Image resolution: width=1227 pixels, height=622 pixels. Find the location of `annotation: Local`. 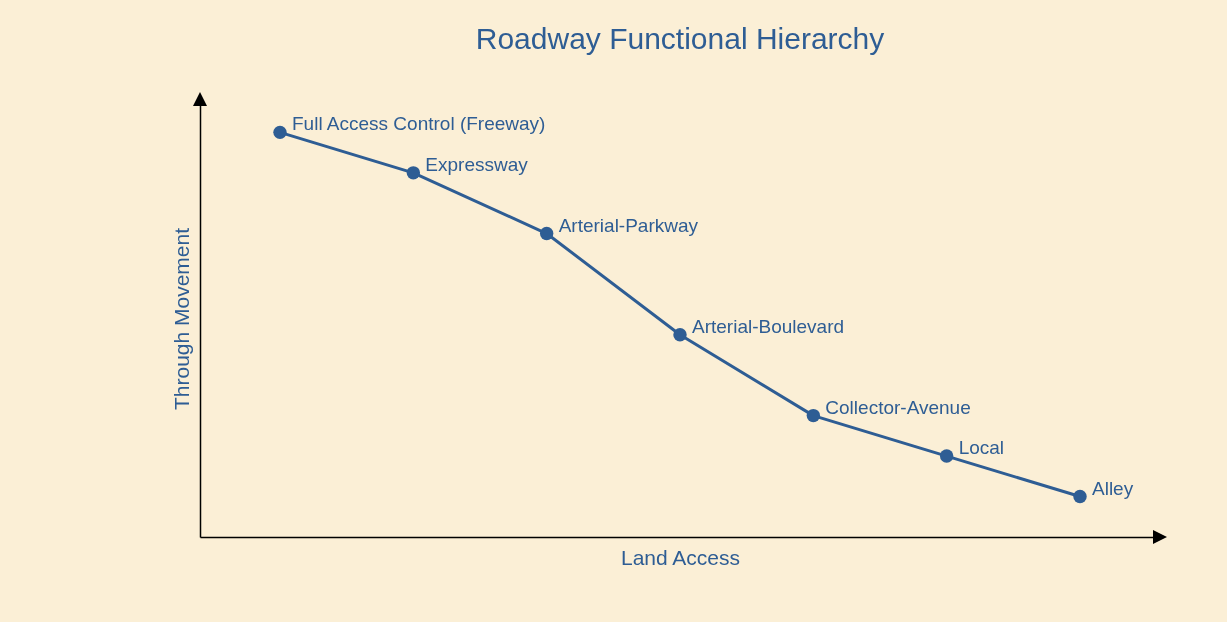

annotation: Local is located at coordinates (981, 448).